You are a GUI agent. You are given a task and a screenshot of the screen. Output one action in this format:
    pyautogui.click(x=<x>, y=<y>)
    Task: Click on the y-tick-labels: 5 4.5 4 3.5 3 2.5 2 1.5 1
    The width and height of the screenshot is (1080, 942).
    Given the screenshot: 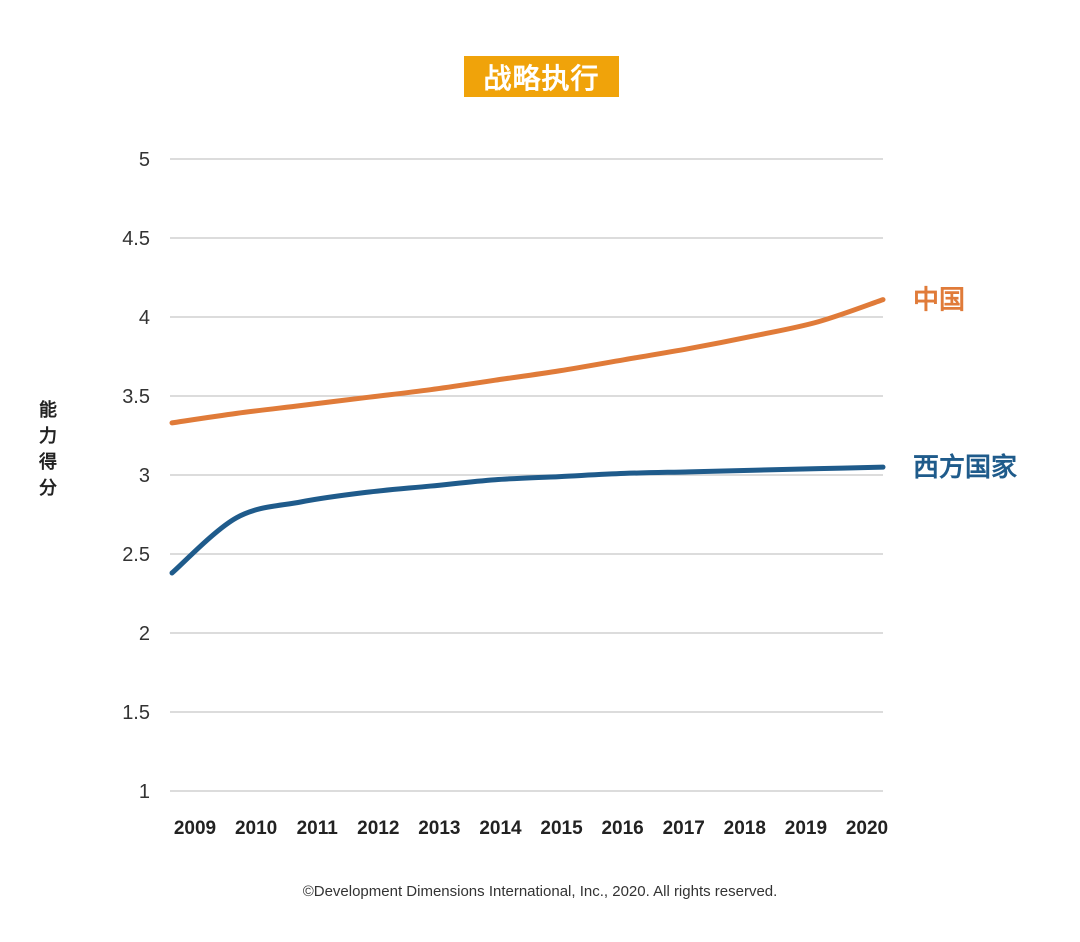 What is the action you would take?
    pyautogui.click(x=136, y=476)
    